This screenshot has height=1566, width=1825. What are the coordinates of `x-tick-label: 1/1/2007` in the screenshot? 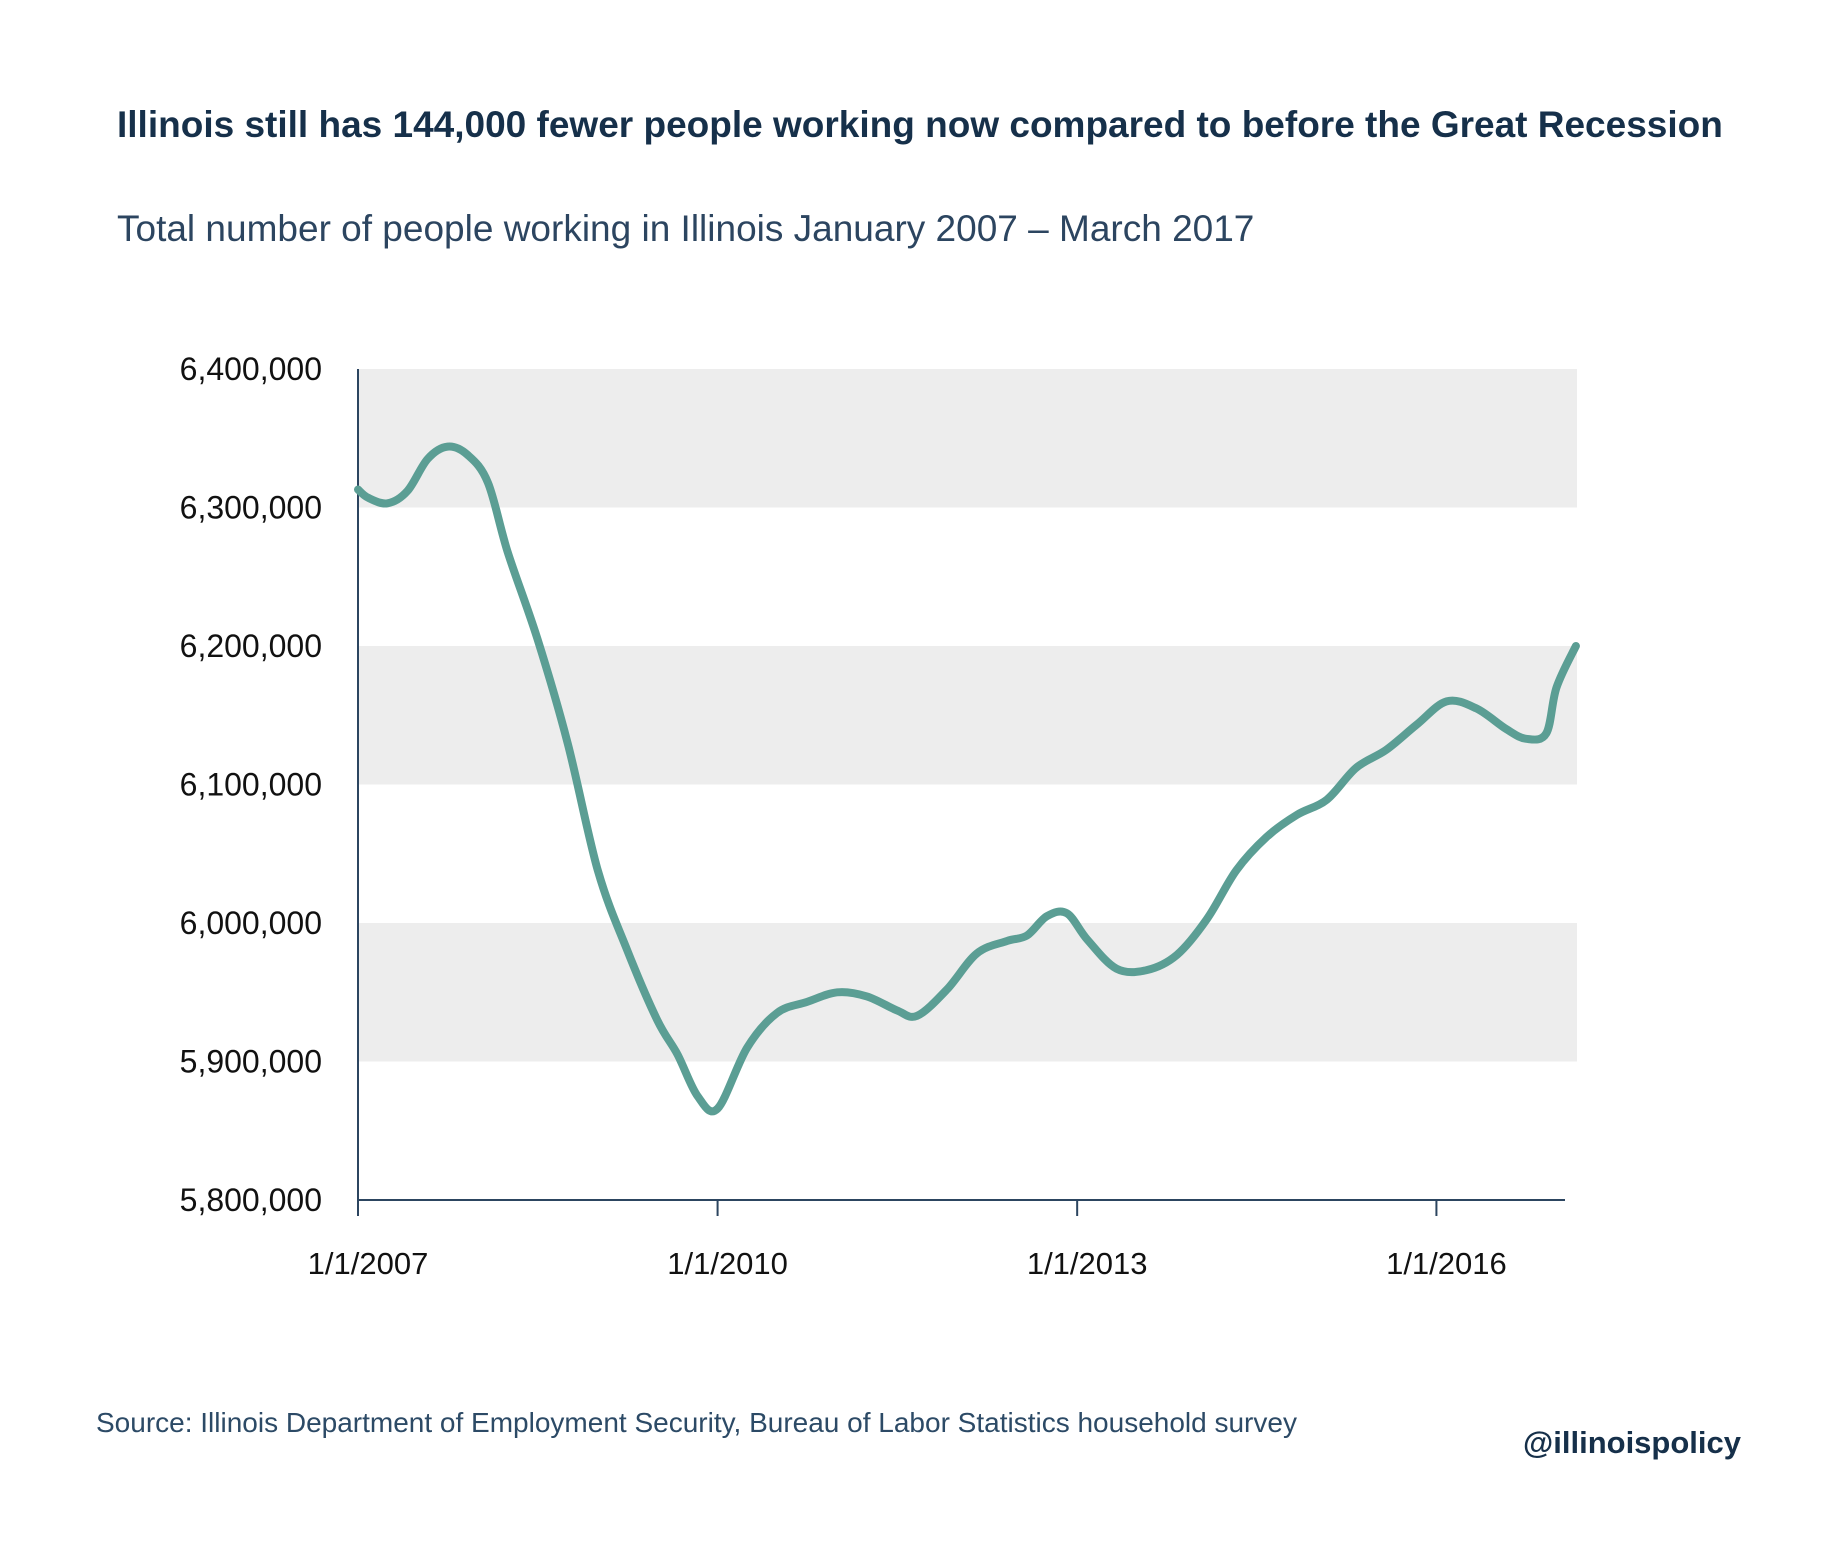 It's located at (368, 1263).